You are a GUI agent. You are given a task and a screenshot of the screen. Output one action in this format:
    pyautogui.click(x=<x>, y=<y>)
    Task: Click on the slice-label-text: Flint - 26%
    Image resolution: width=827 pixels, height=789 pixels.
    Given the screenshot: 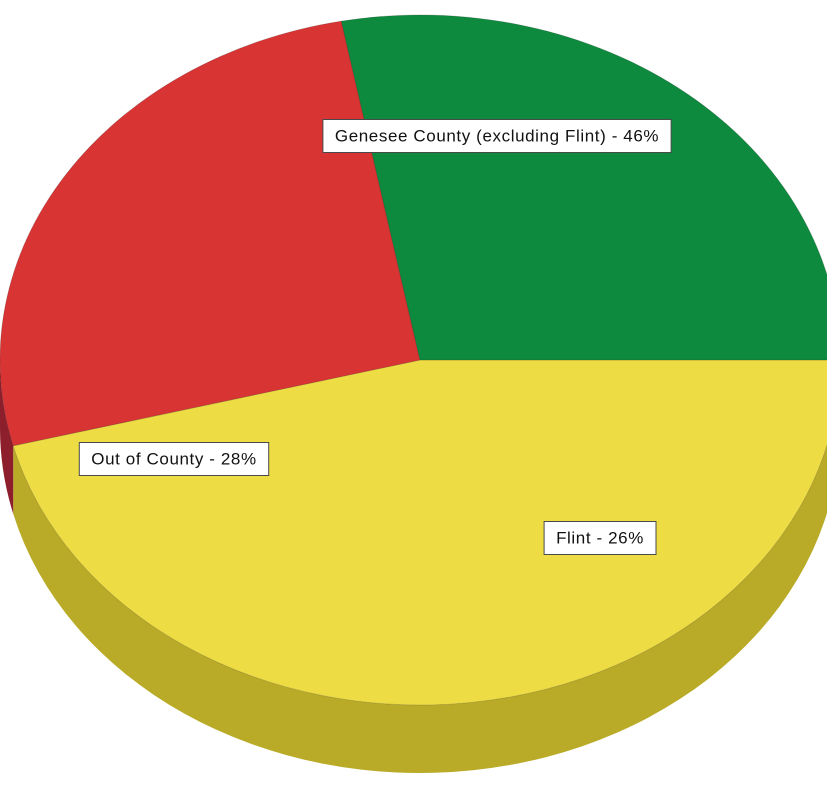 What is the action you would take?
    pyautogui.click(x=600, y=538)
    